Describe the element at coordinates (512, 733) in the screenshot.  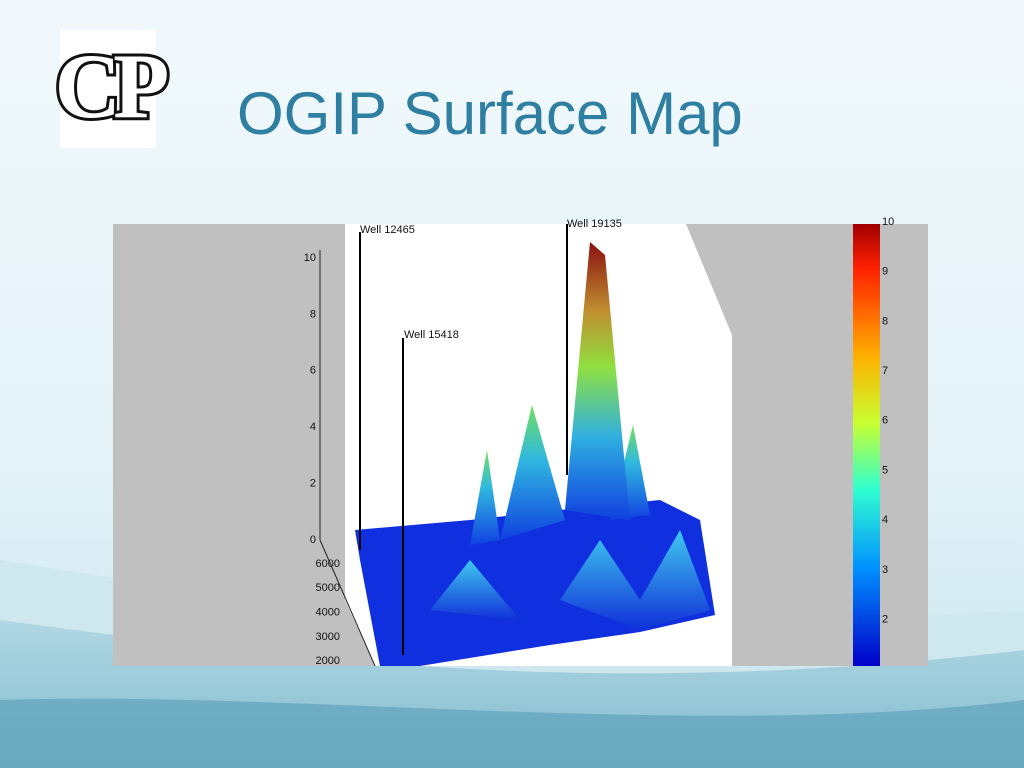
I see `wave` at that location.